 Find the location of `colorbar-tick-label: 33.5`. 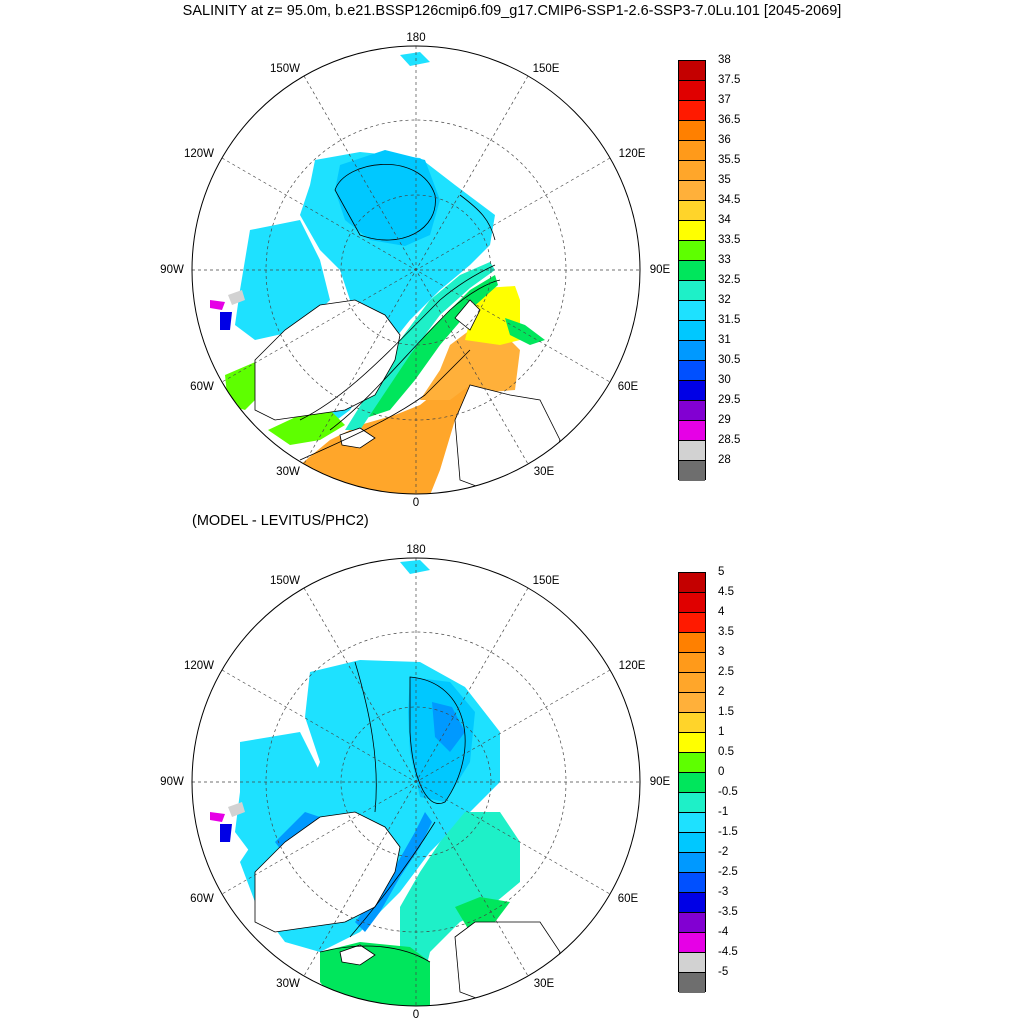

colorbar-tick-label: 33.5 is located at coordinates (729, 240).